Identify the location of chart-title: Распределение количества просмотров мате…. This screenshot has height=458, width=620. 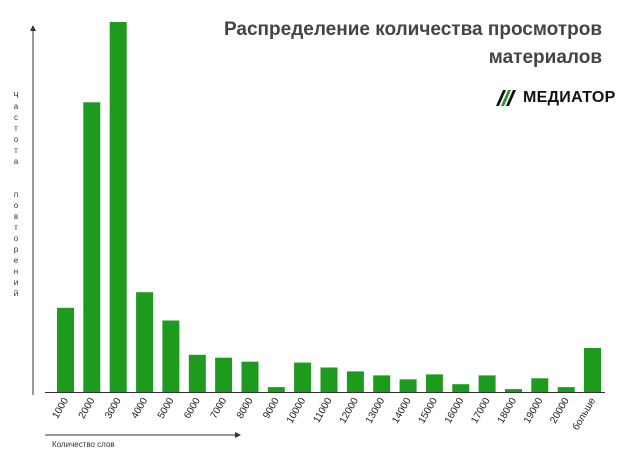
(413, 43).